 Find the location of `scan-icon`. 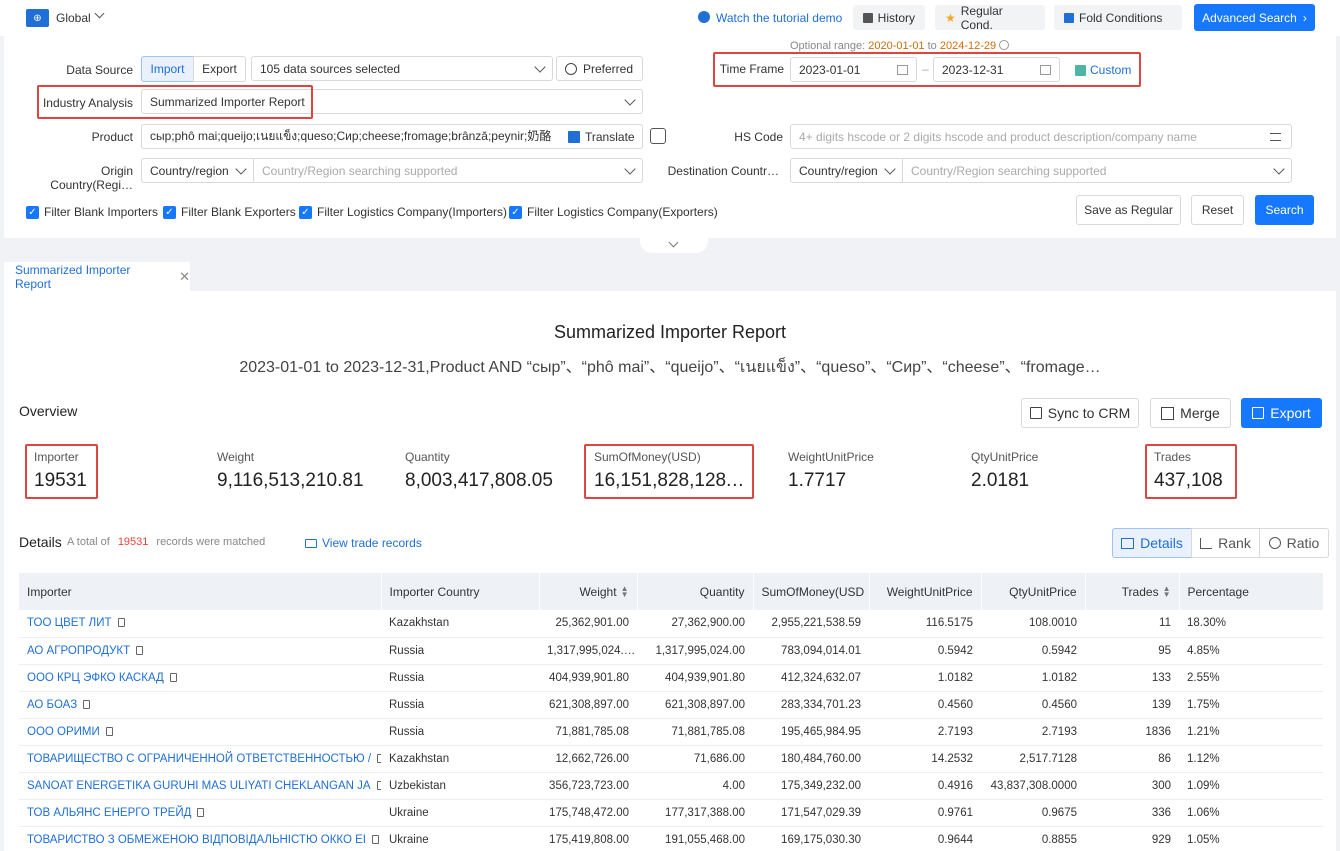

scan-icon is located at coordinates (658, 136).